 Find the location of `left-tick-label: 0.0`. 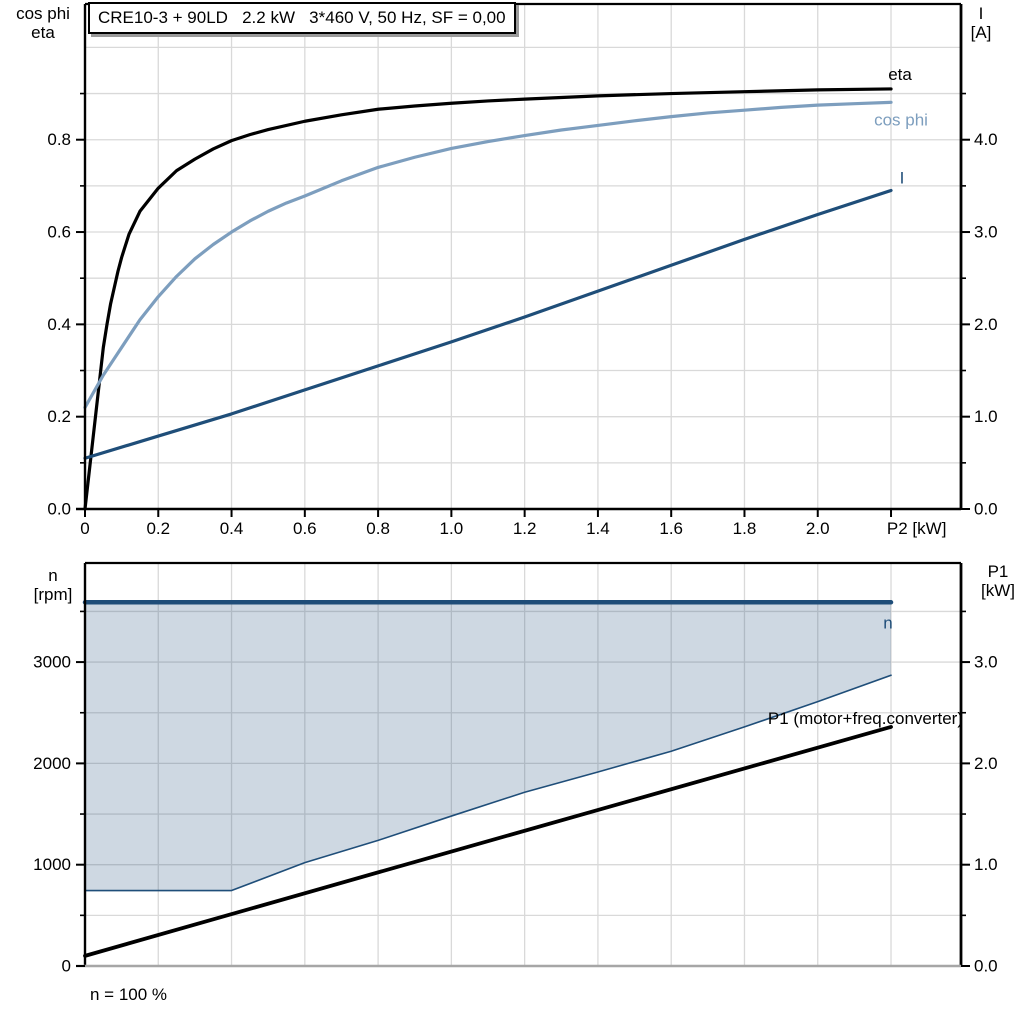

left-tick-label: 0.0 is located at coordinates (59, 509).